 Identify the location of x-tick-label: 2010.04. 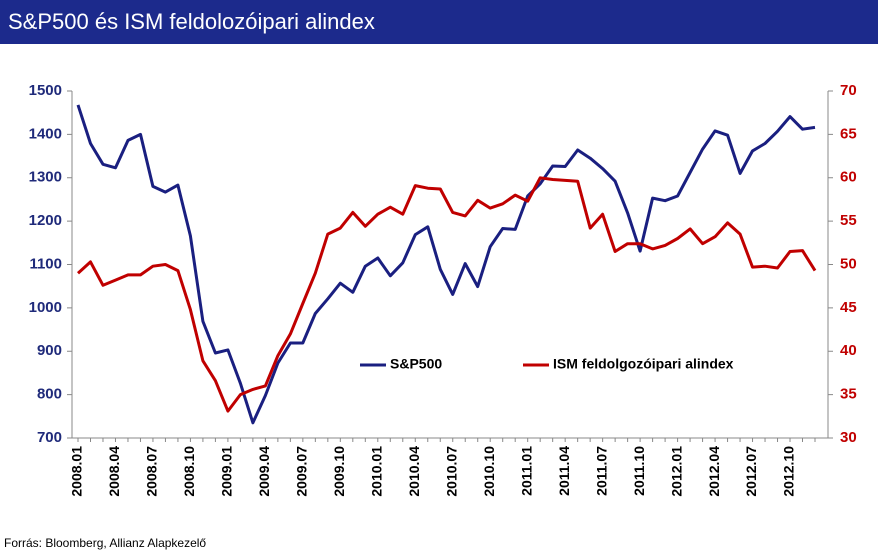
(414, 471).